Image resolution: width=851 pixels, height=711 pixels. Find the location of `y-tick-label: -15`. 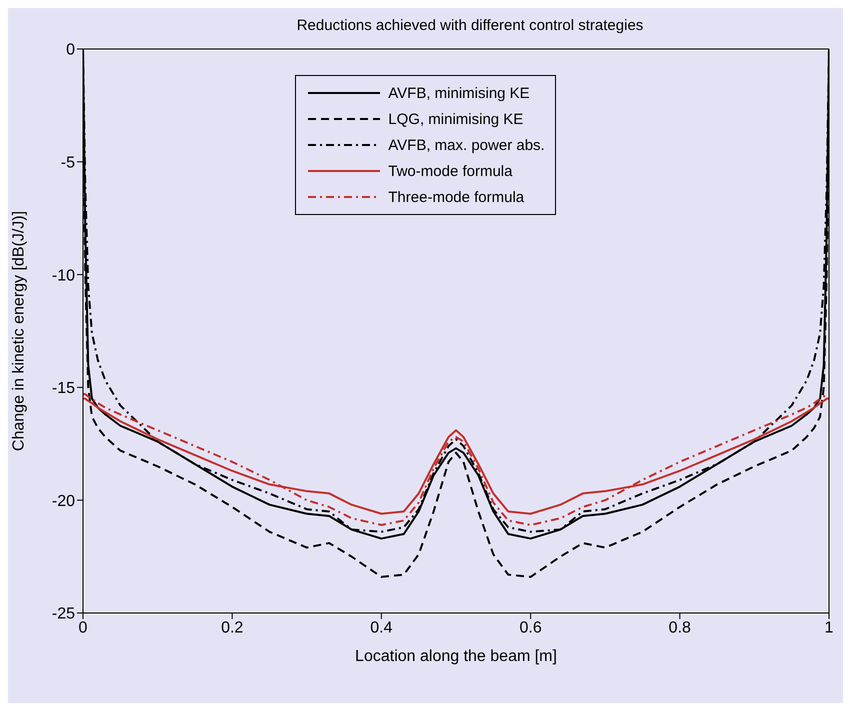

y-tick-label: -15 is located at coordinates (64, 389).